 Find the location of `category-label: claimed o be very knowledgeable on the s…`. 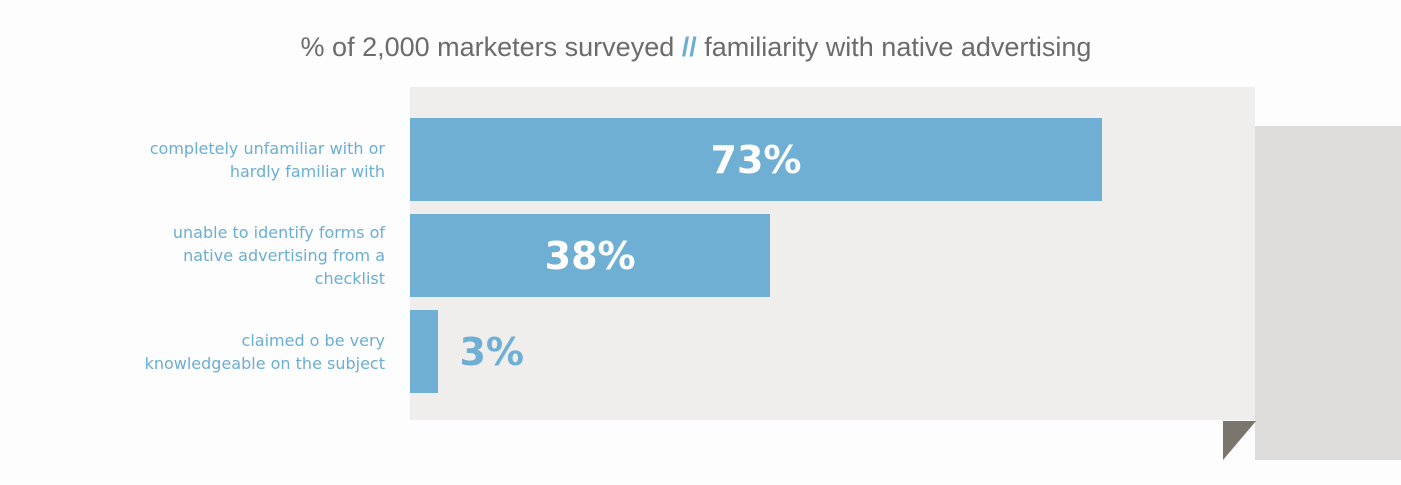

category-label: claimed o be very knowledgeable on the s… is located at coordinates (264, 351).